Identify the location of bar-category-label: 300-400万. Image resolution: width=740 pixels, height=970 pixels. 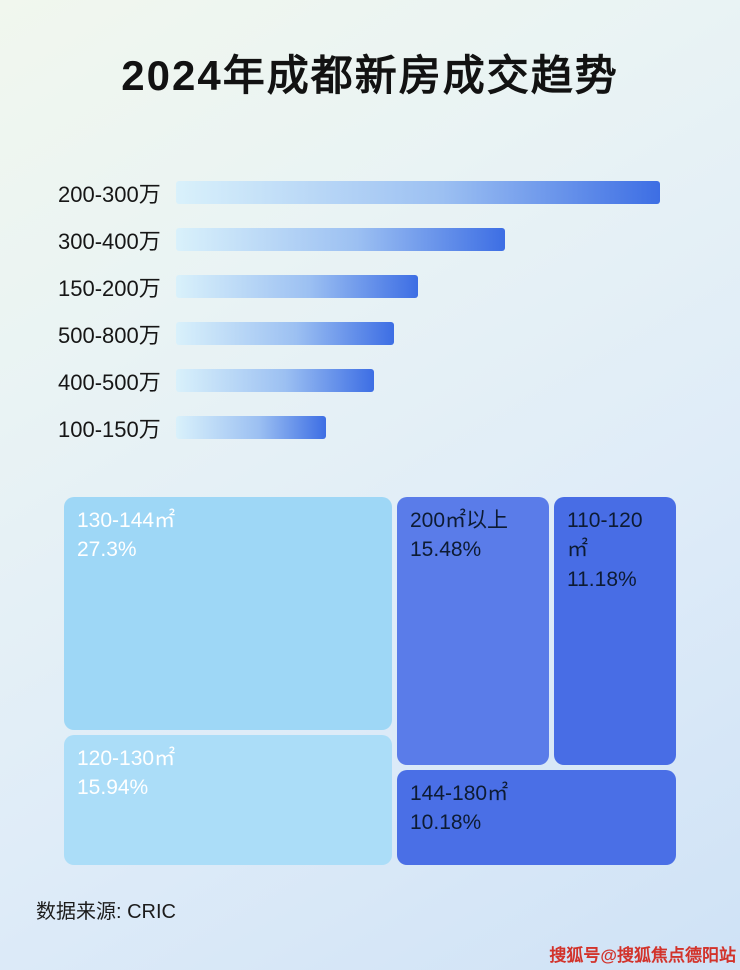
(109, 241).